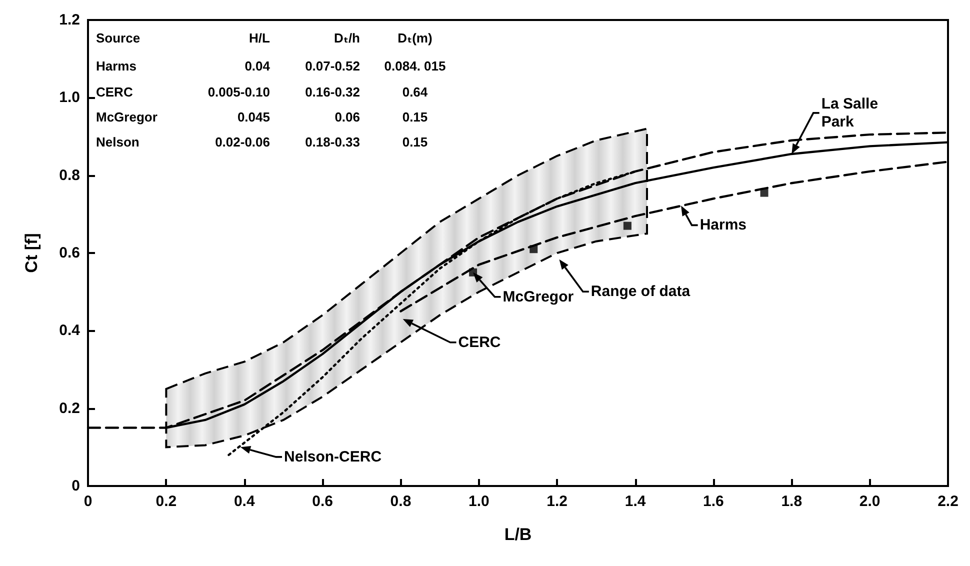  Describe the element at coordinates (88, 501) in the screenshot. I see `x-tick-label: 0` at that location.